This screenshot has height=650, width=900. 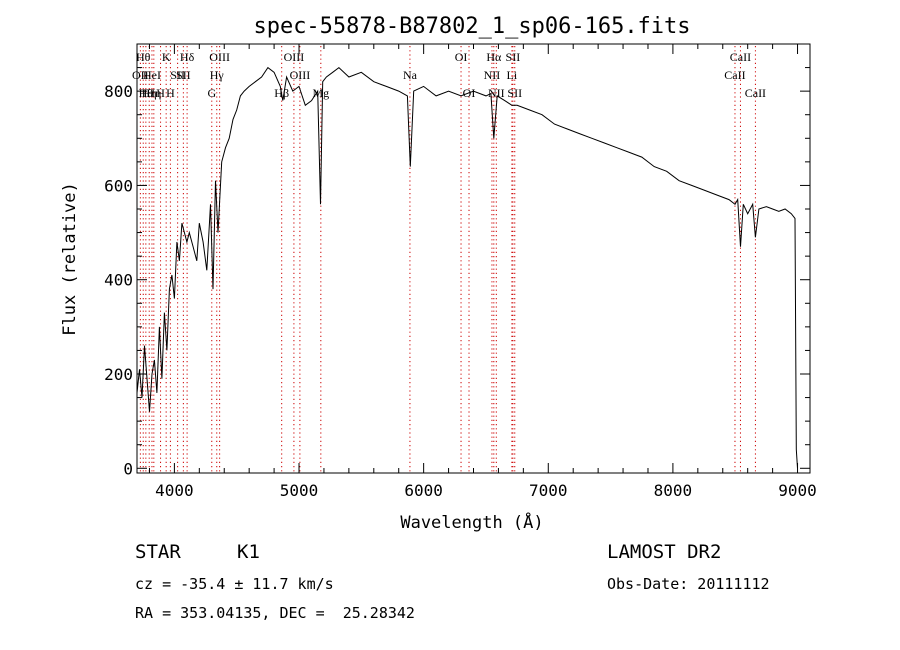 What do you see at coordinates (275, 613) in the screenshot?
I see `coordinates: RA = 353.04135, DEC = 25.28342` at bounding box center [275, 613].